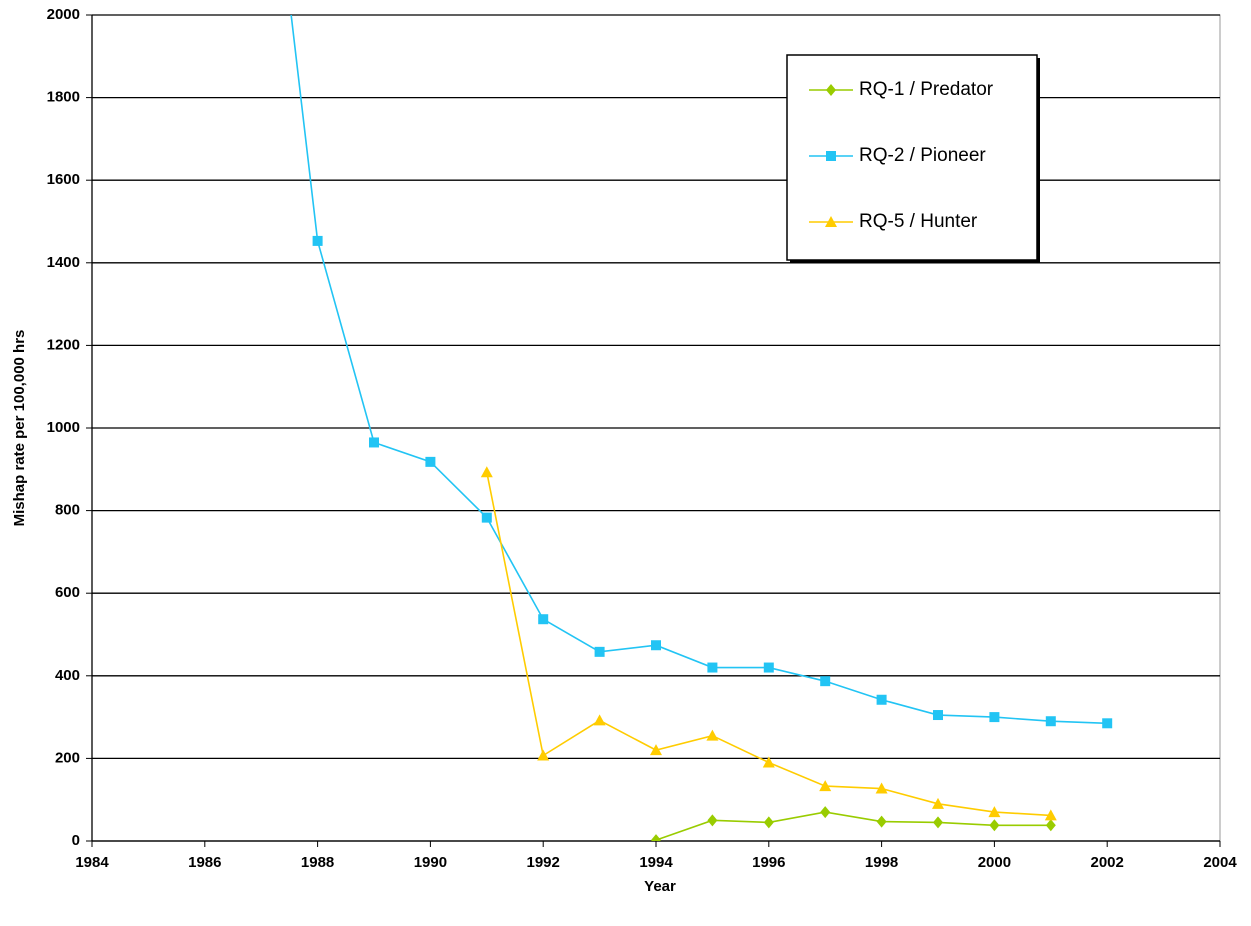 Image resolution: width=1251 pixels, height=926 pixels. What do you see at coordinates (67, 757) in the screenshot?
I see `y-tick-label: 200` at bounding box center [67, 757].